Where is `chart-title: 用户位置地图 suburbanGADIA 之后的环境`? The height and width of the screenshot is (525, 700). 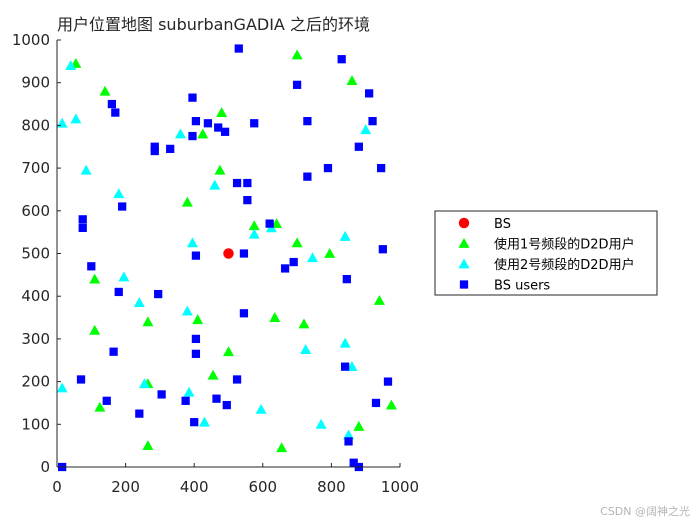 chart-title: 用户位置地图 suburbanGADIA 之后的环境 is located at coordinates (213, 24).